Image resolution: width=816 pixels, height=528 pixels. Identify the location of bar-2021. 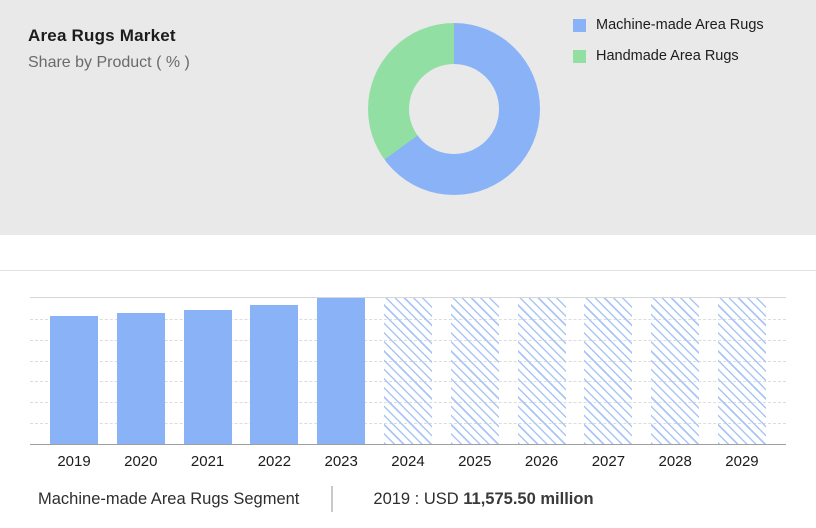
(207, 376).